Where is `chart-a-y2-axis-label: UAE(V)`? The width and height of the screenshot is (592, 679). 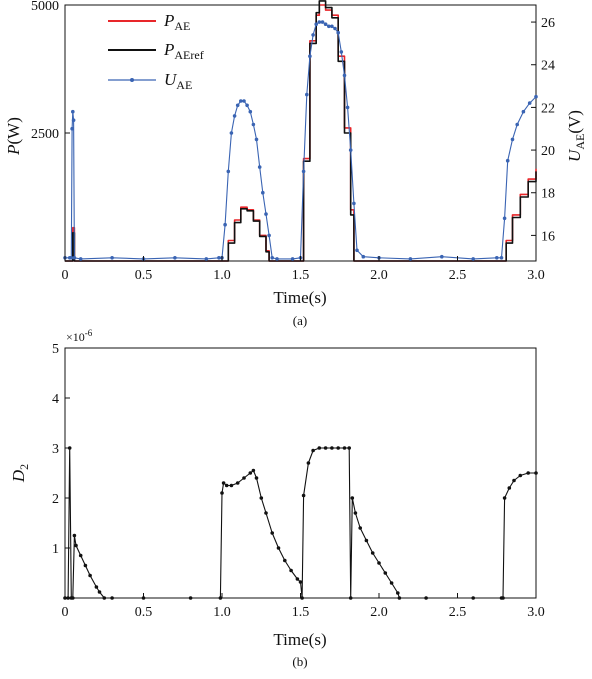
chart-a-y2-axis-label: UAE(V) is located at coordinates (576, 136).